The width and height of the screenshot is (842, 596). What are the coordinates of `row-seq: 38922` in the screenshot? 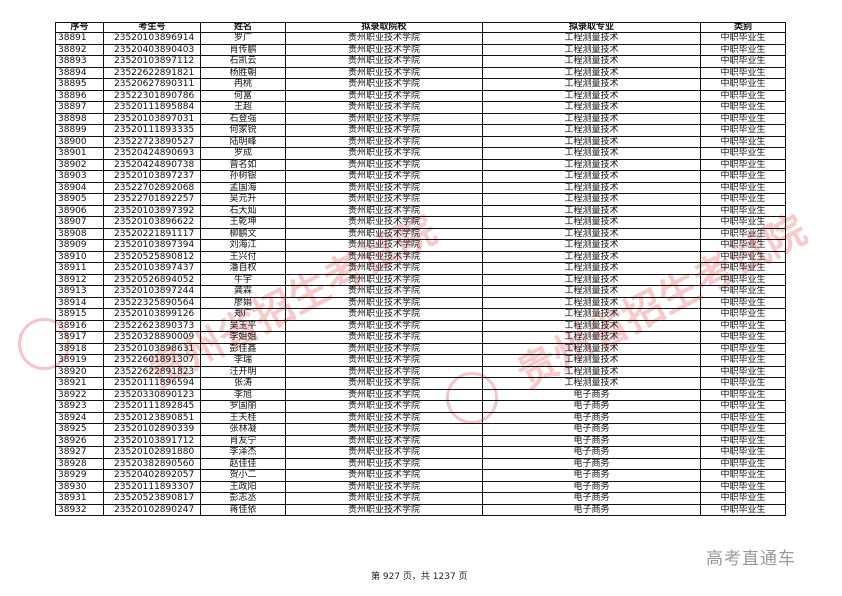 It's located at (79, 394).